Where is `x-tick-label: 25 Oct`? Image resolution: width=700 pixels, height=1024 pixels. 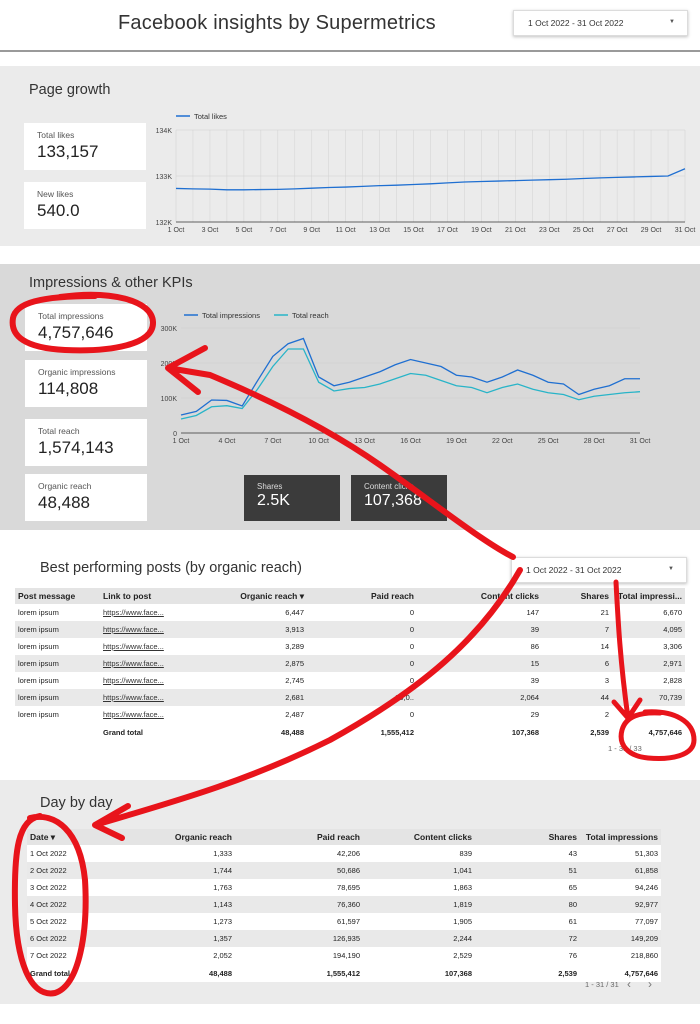 x-tick-label: 25 Oct is located at coordinates (548, 441).